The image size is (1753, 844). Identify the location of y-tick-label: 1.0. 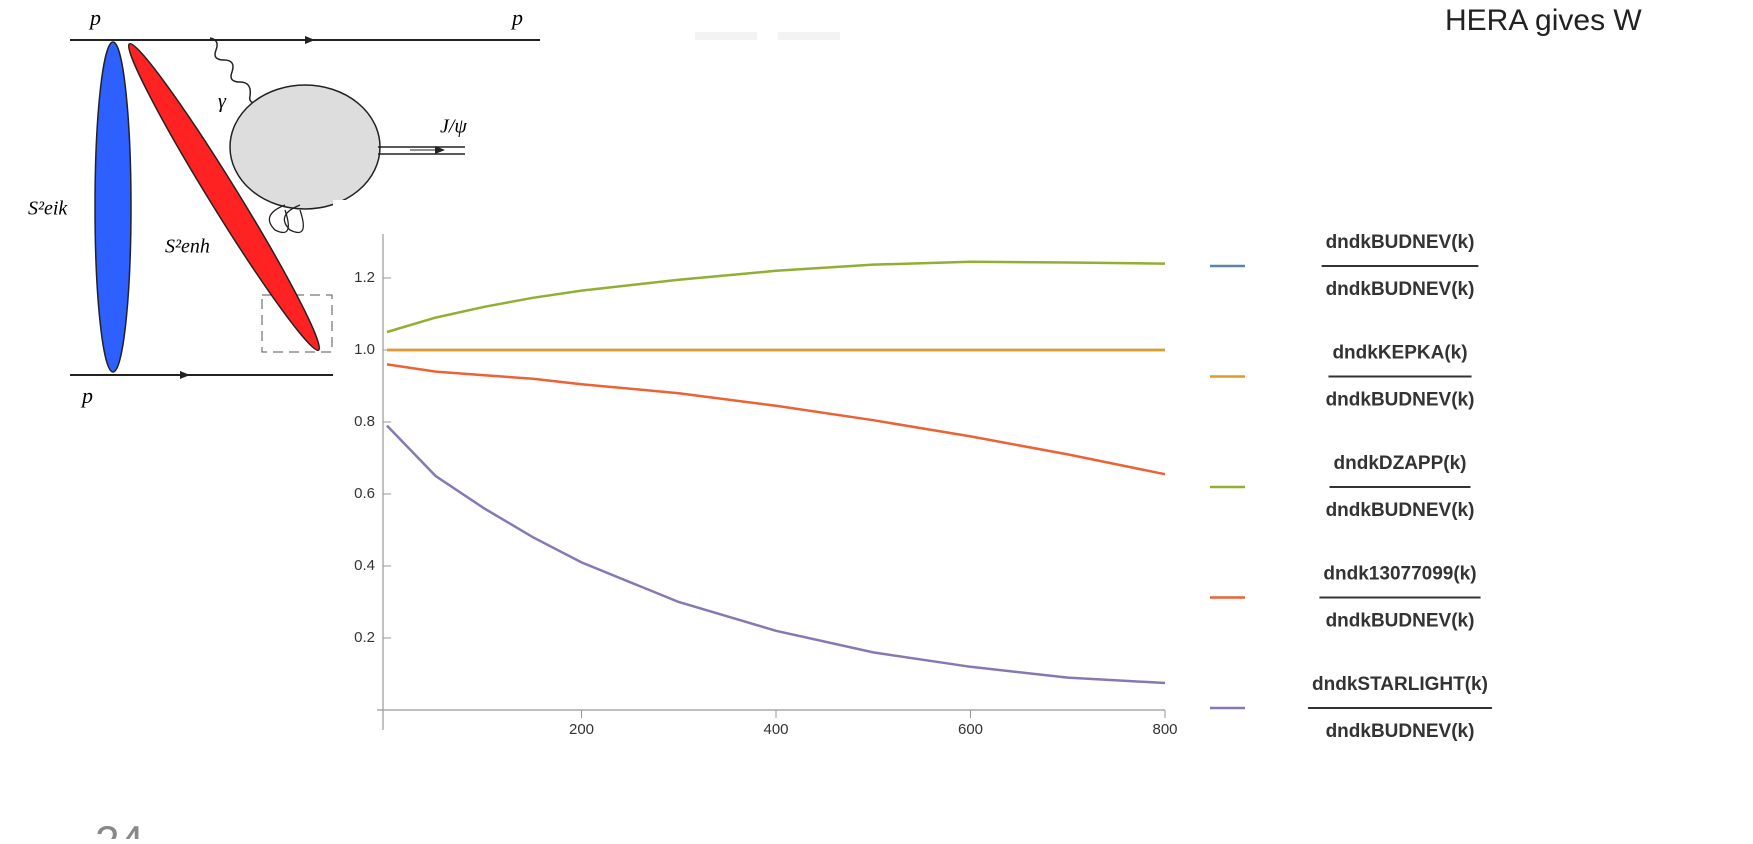
(364, 349).